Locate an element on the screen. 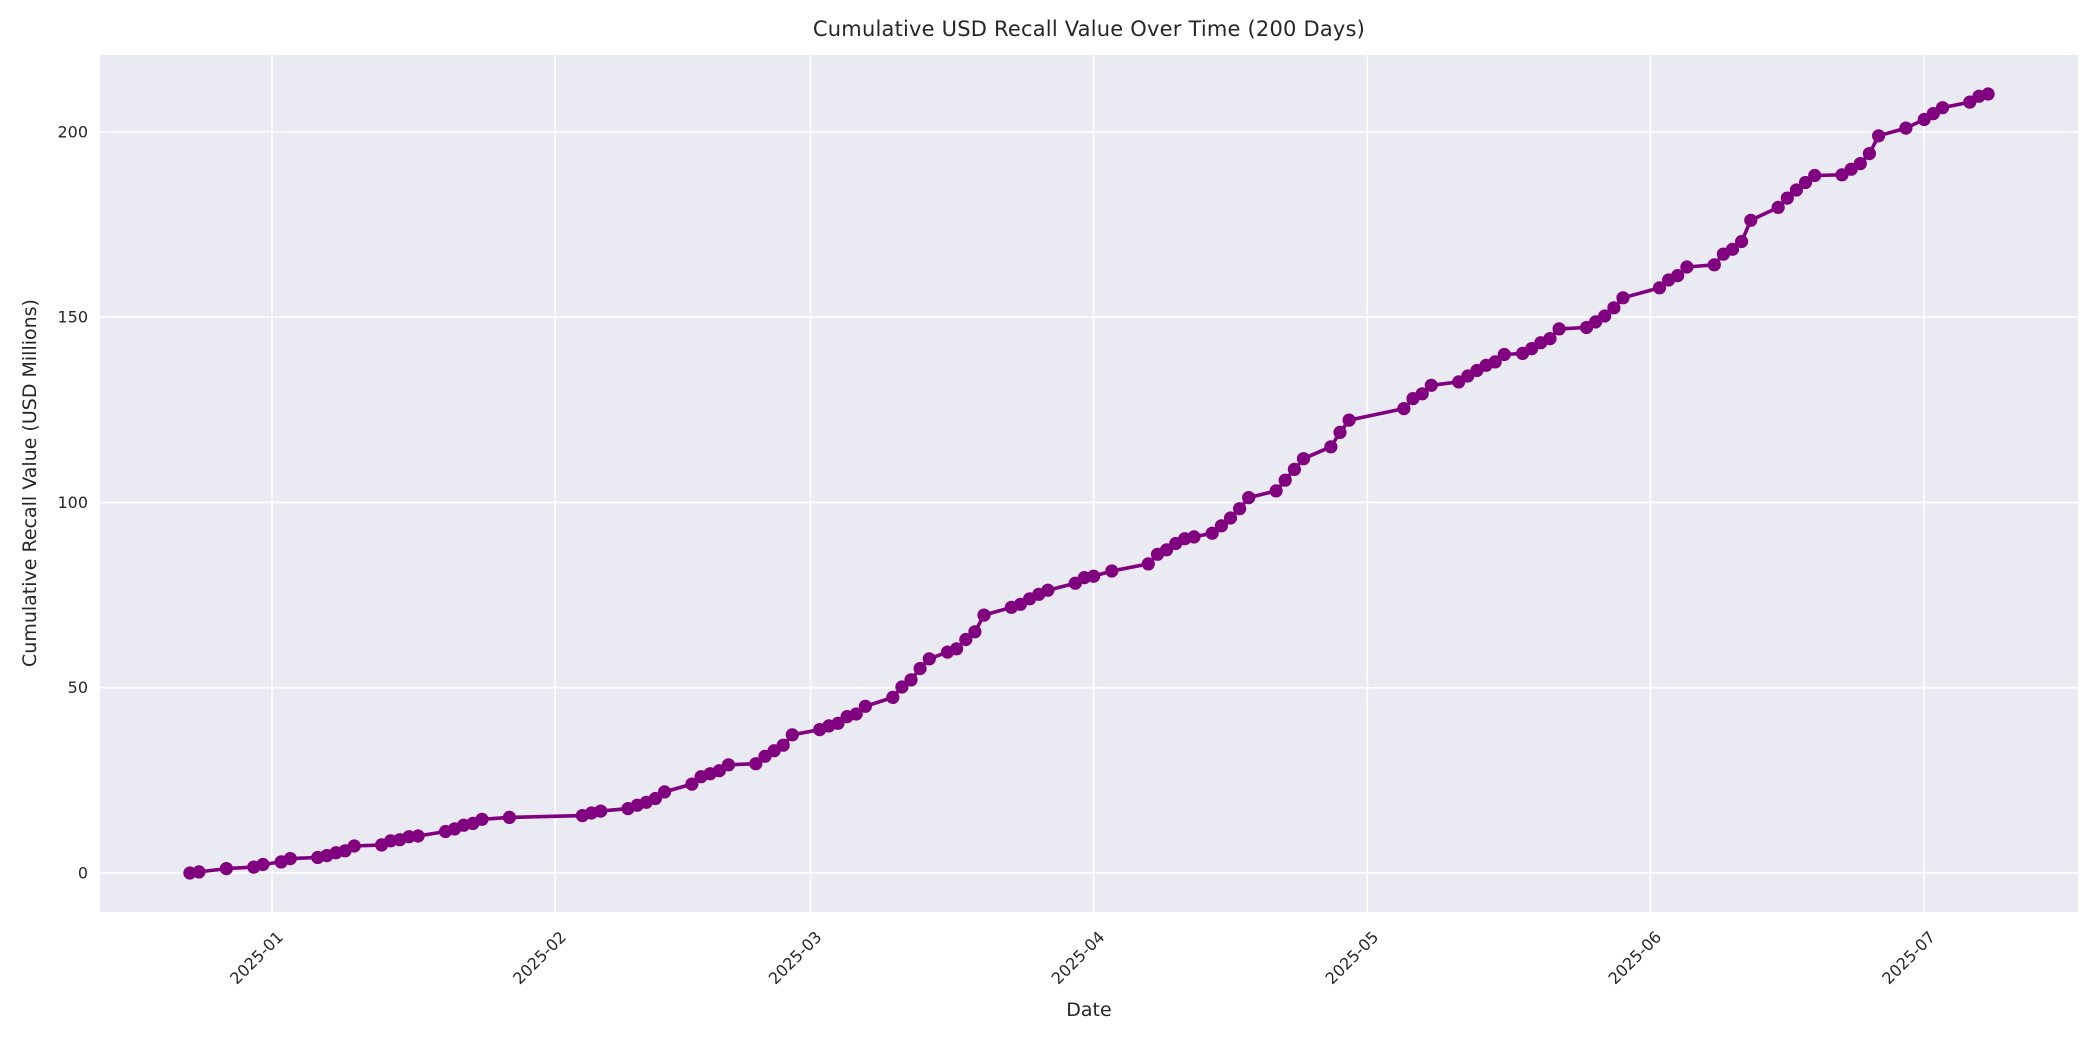  x-tick-label: 2025-01 is located at coordinates (256, 957).